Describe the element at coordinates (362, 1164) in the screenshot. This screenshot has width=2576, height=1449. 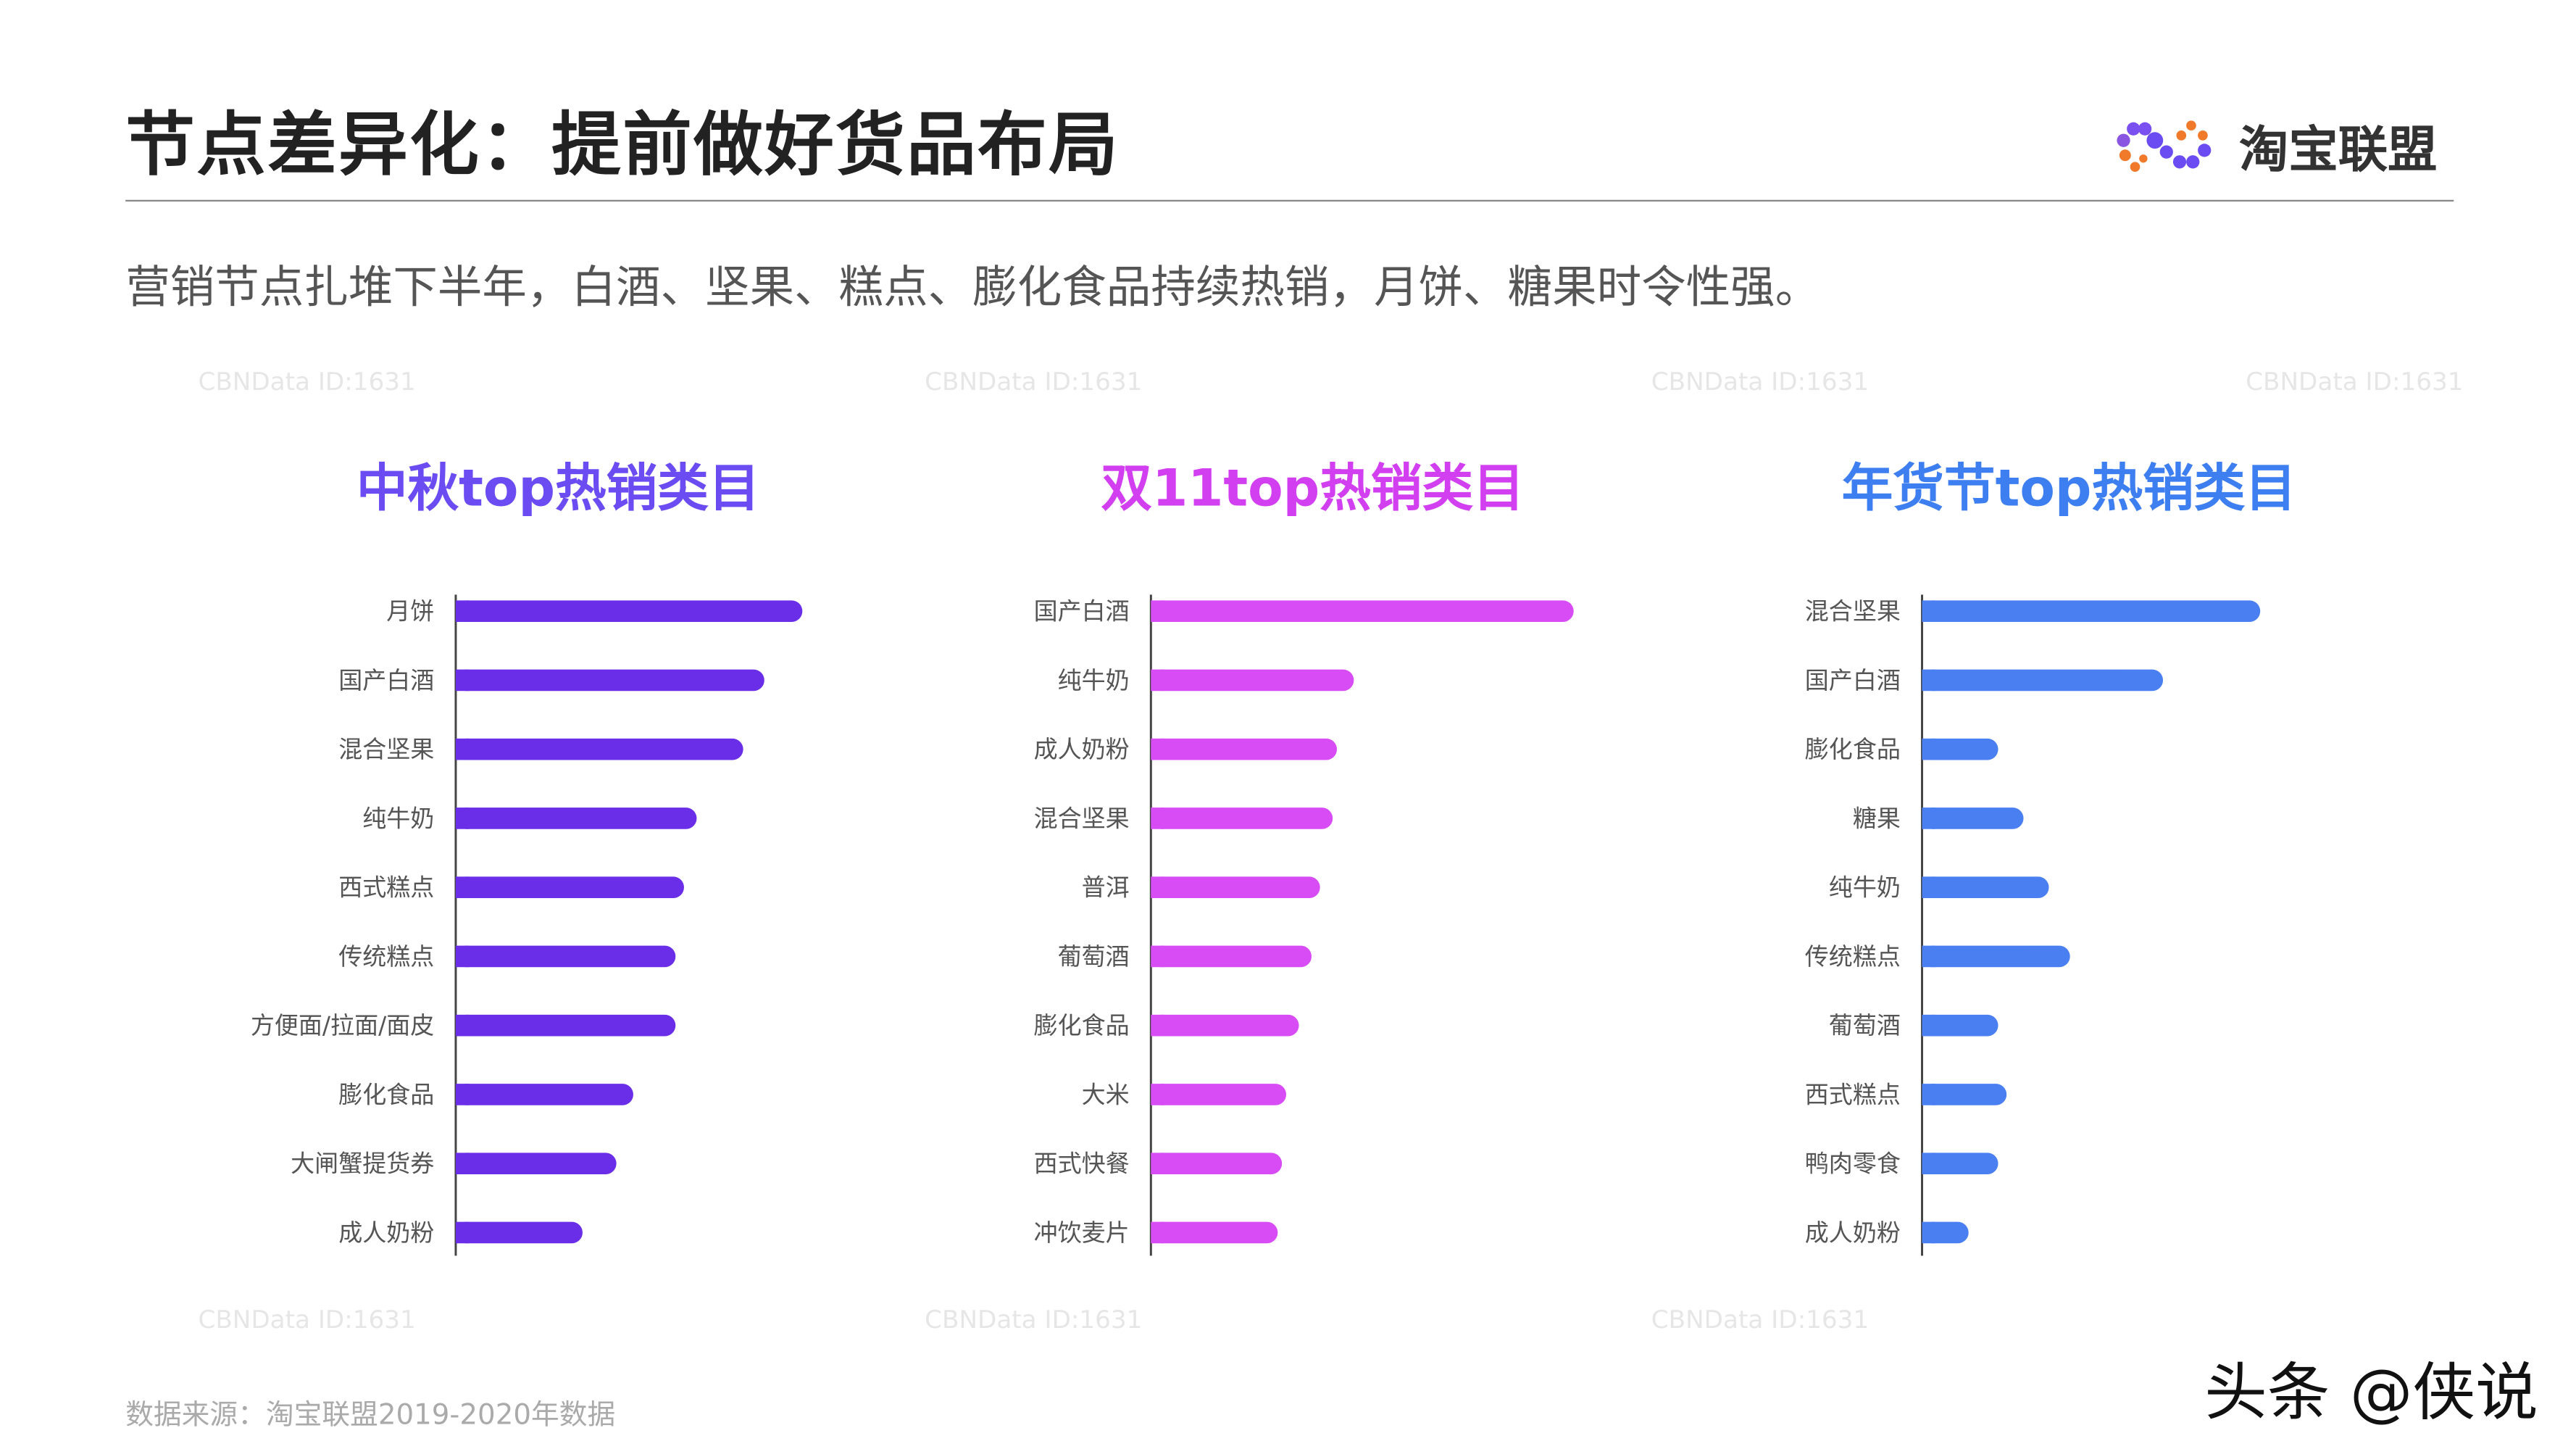
I see `category-label: 大闸蟹提货券` at that location.